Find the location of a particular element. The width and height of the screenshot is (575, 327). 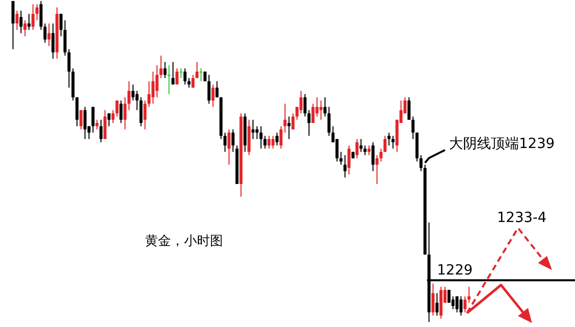

annotation: 1229 is located at coordinates (455, 270).